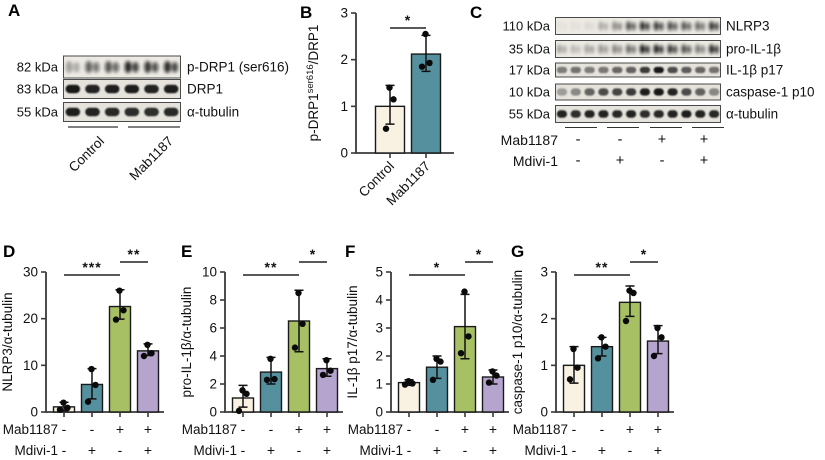  I want to click on y-tick-label: 1, so click(544, 365).